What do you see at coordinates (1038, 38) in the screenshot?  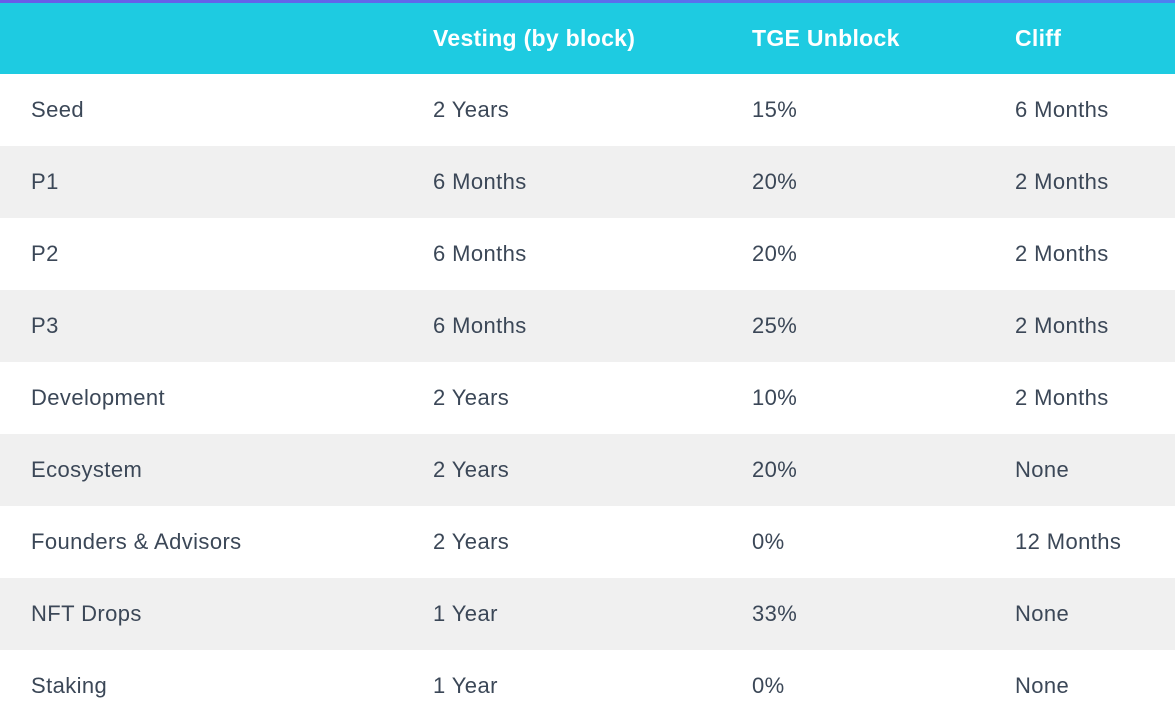 I see `header-cell: Cliff` at bounding box center [1038, 38].